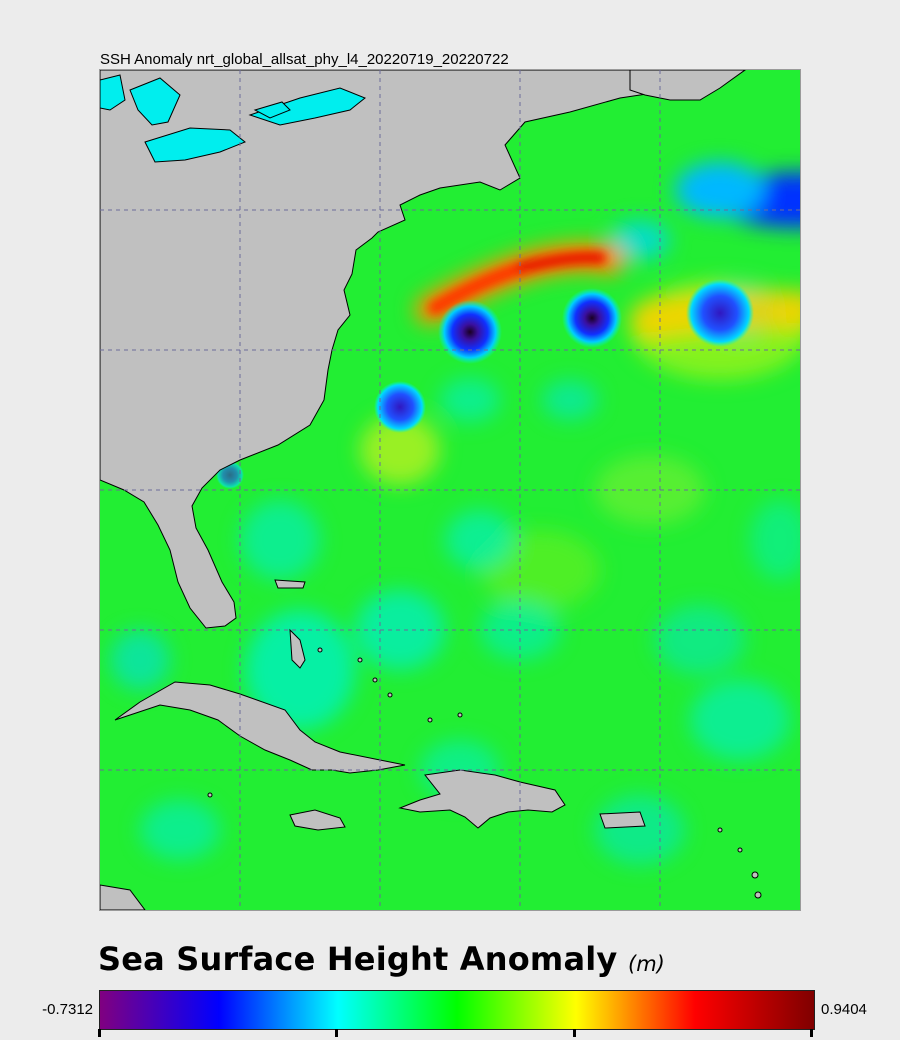 Image resolution: width=900 pixels, height=1040 pixels. I want to click on colorbar-min-label: -0.7312, so click(67, 1009).